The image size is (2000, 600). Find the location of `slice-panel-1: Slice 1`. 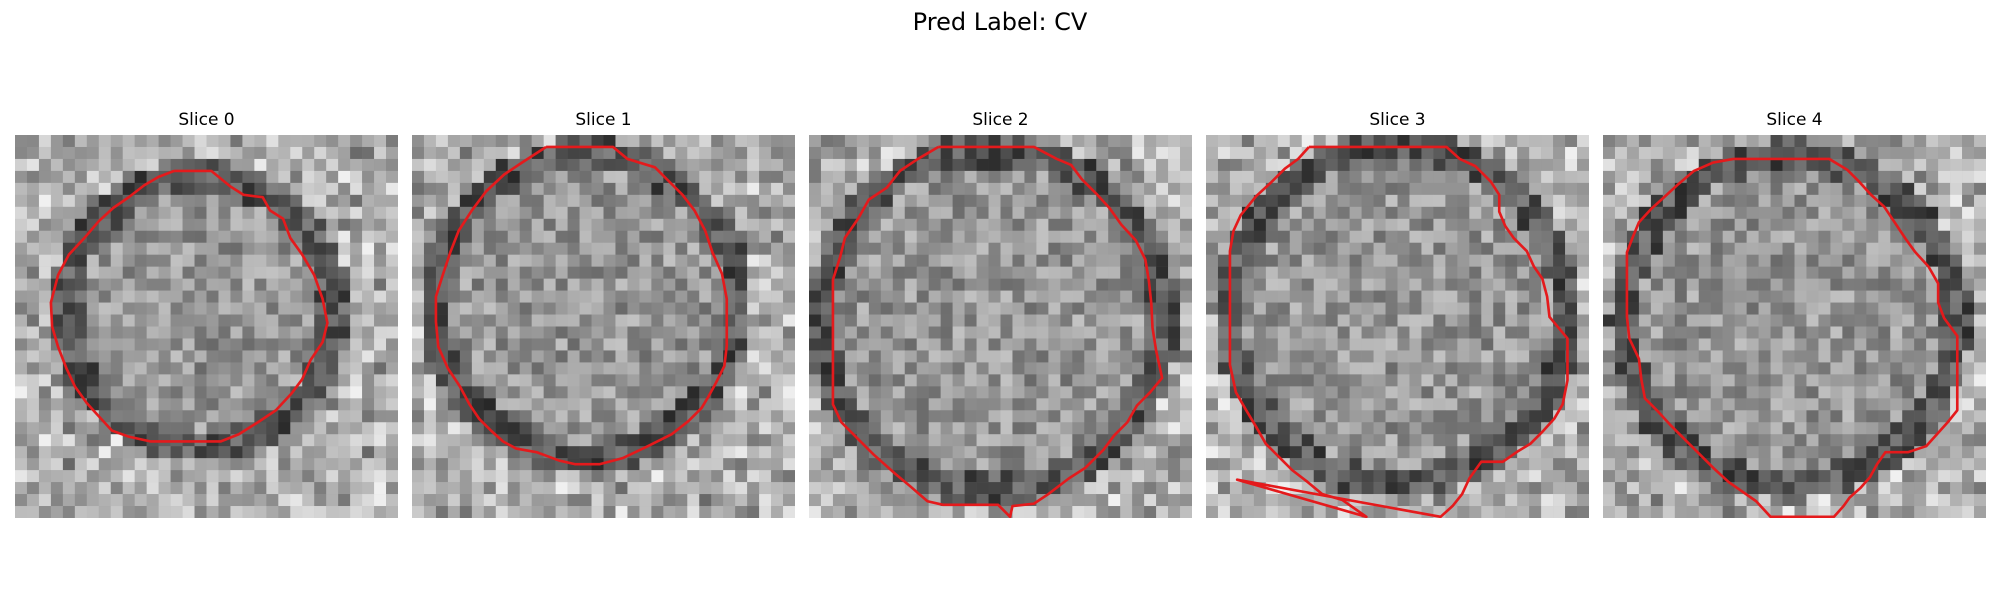

slice-panel-1: Slice 1 is located at coordinates (603, 313).